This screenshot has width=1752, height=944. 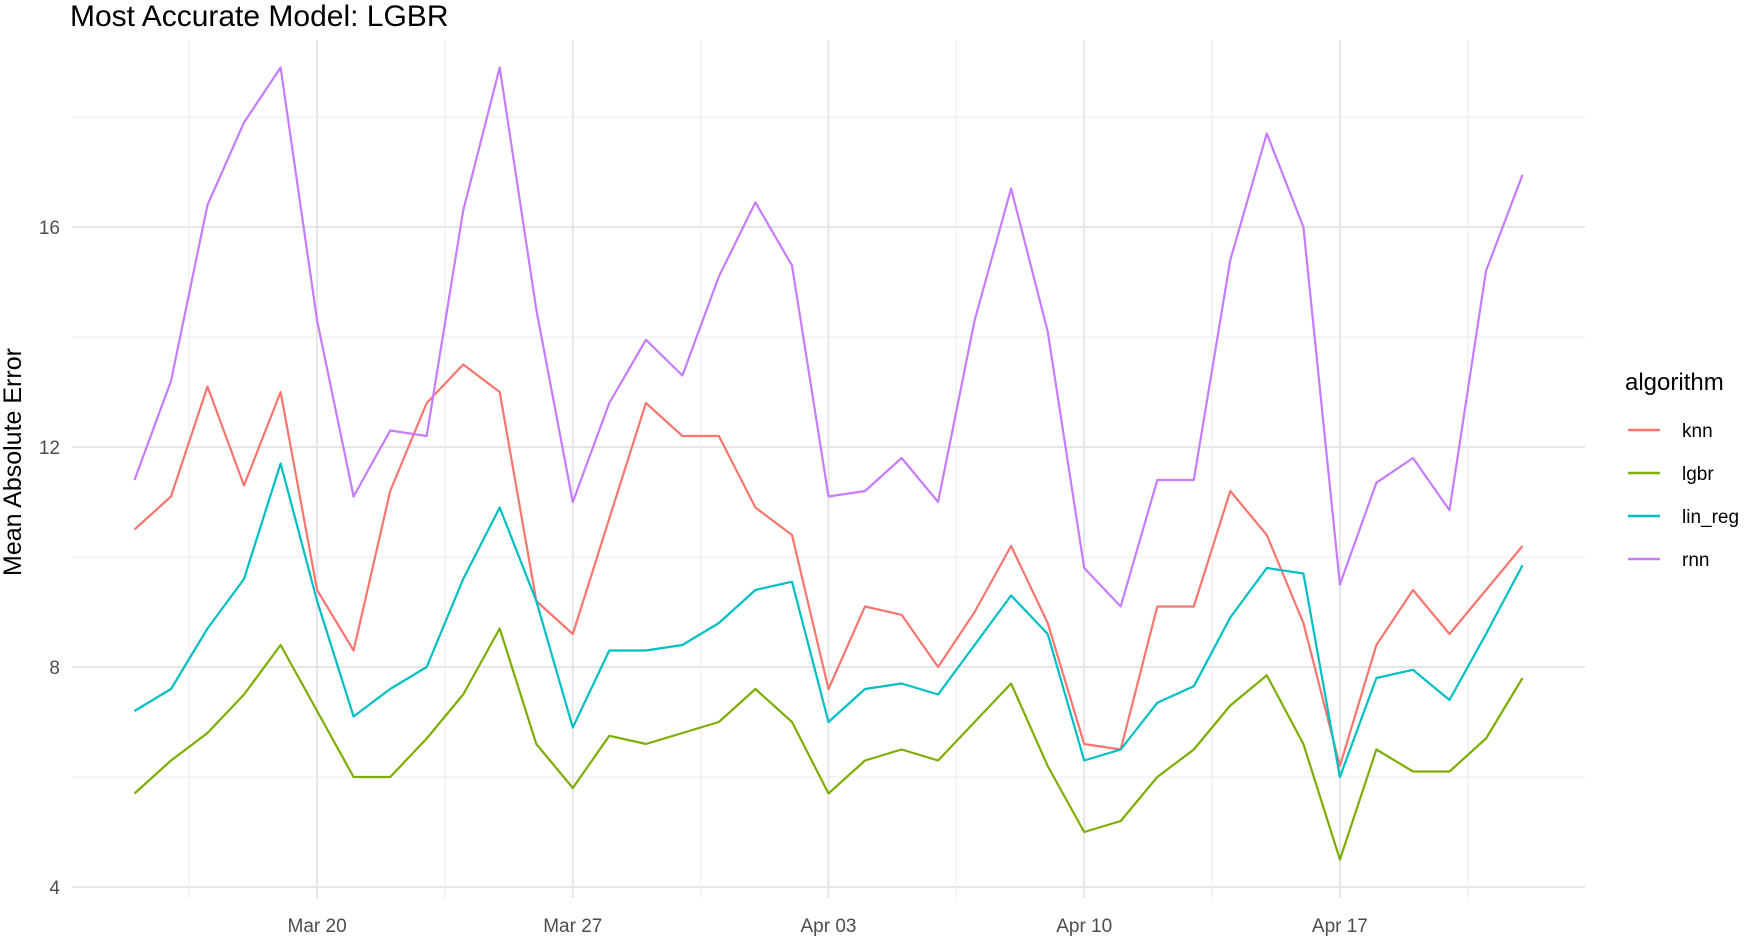 What do you see at coordinates (1698, 474) in the screenshot?
I see `legend-label-lgbr: lgbr` at bounding box center [1698, 474].